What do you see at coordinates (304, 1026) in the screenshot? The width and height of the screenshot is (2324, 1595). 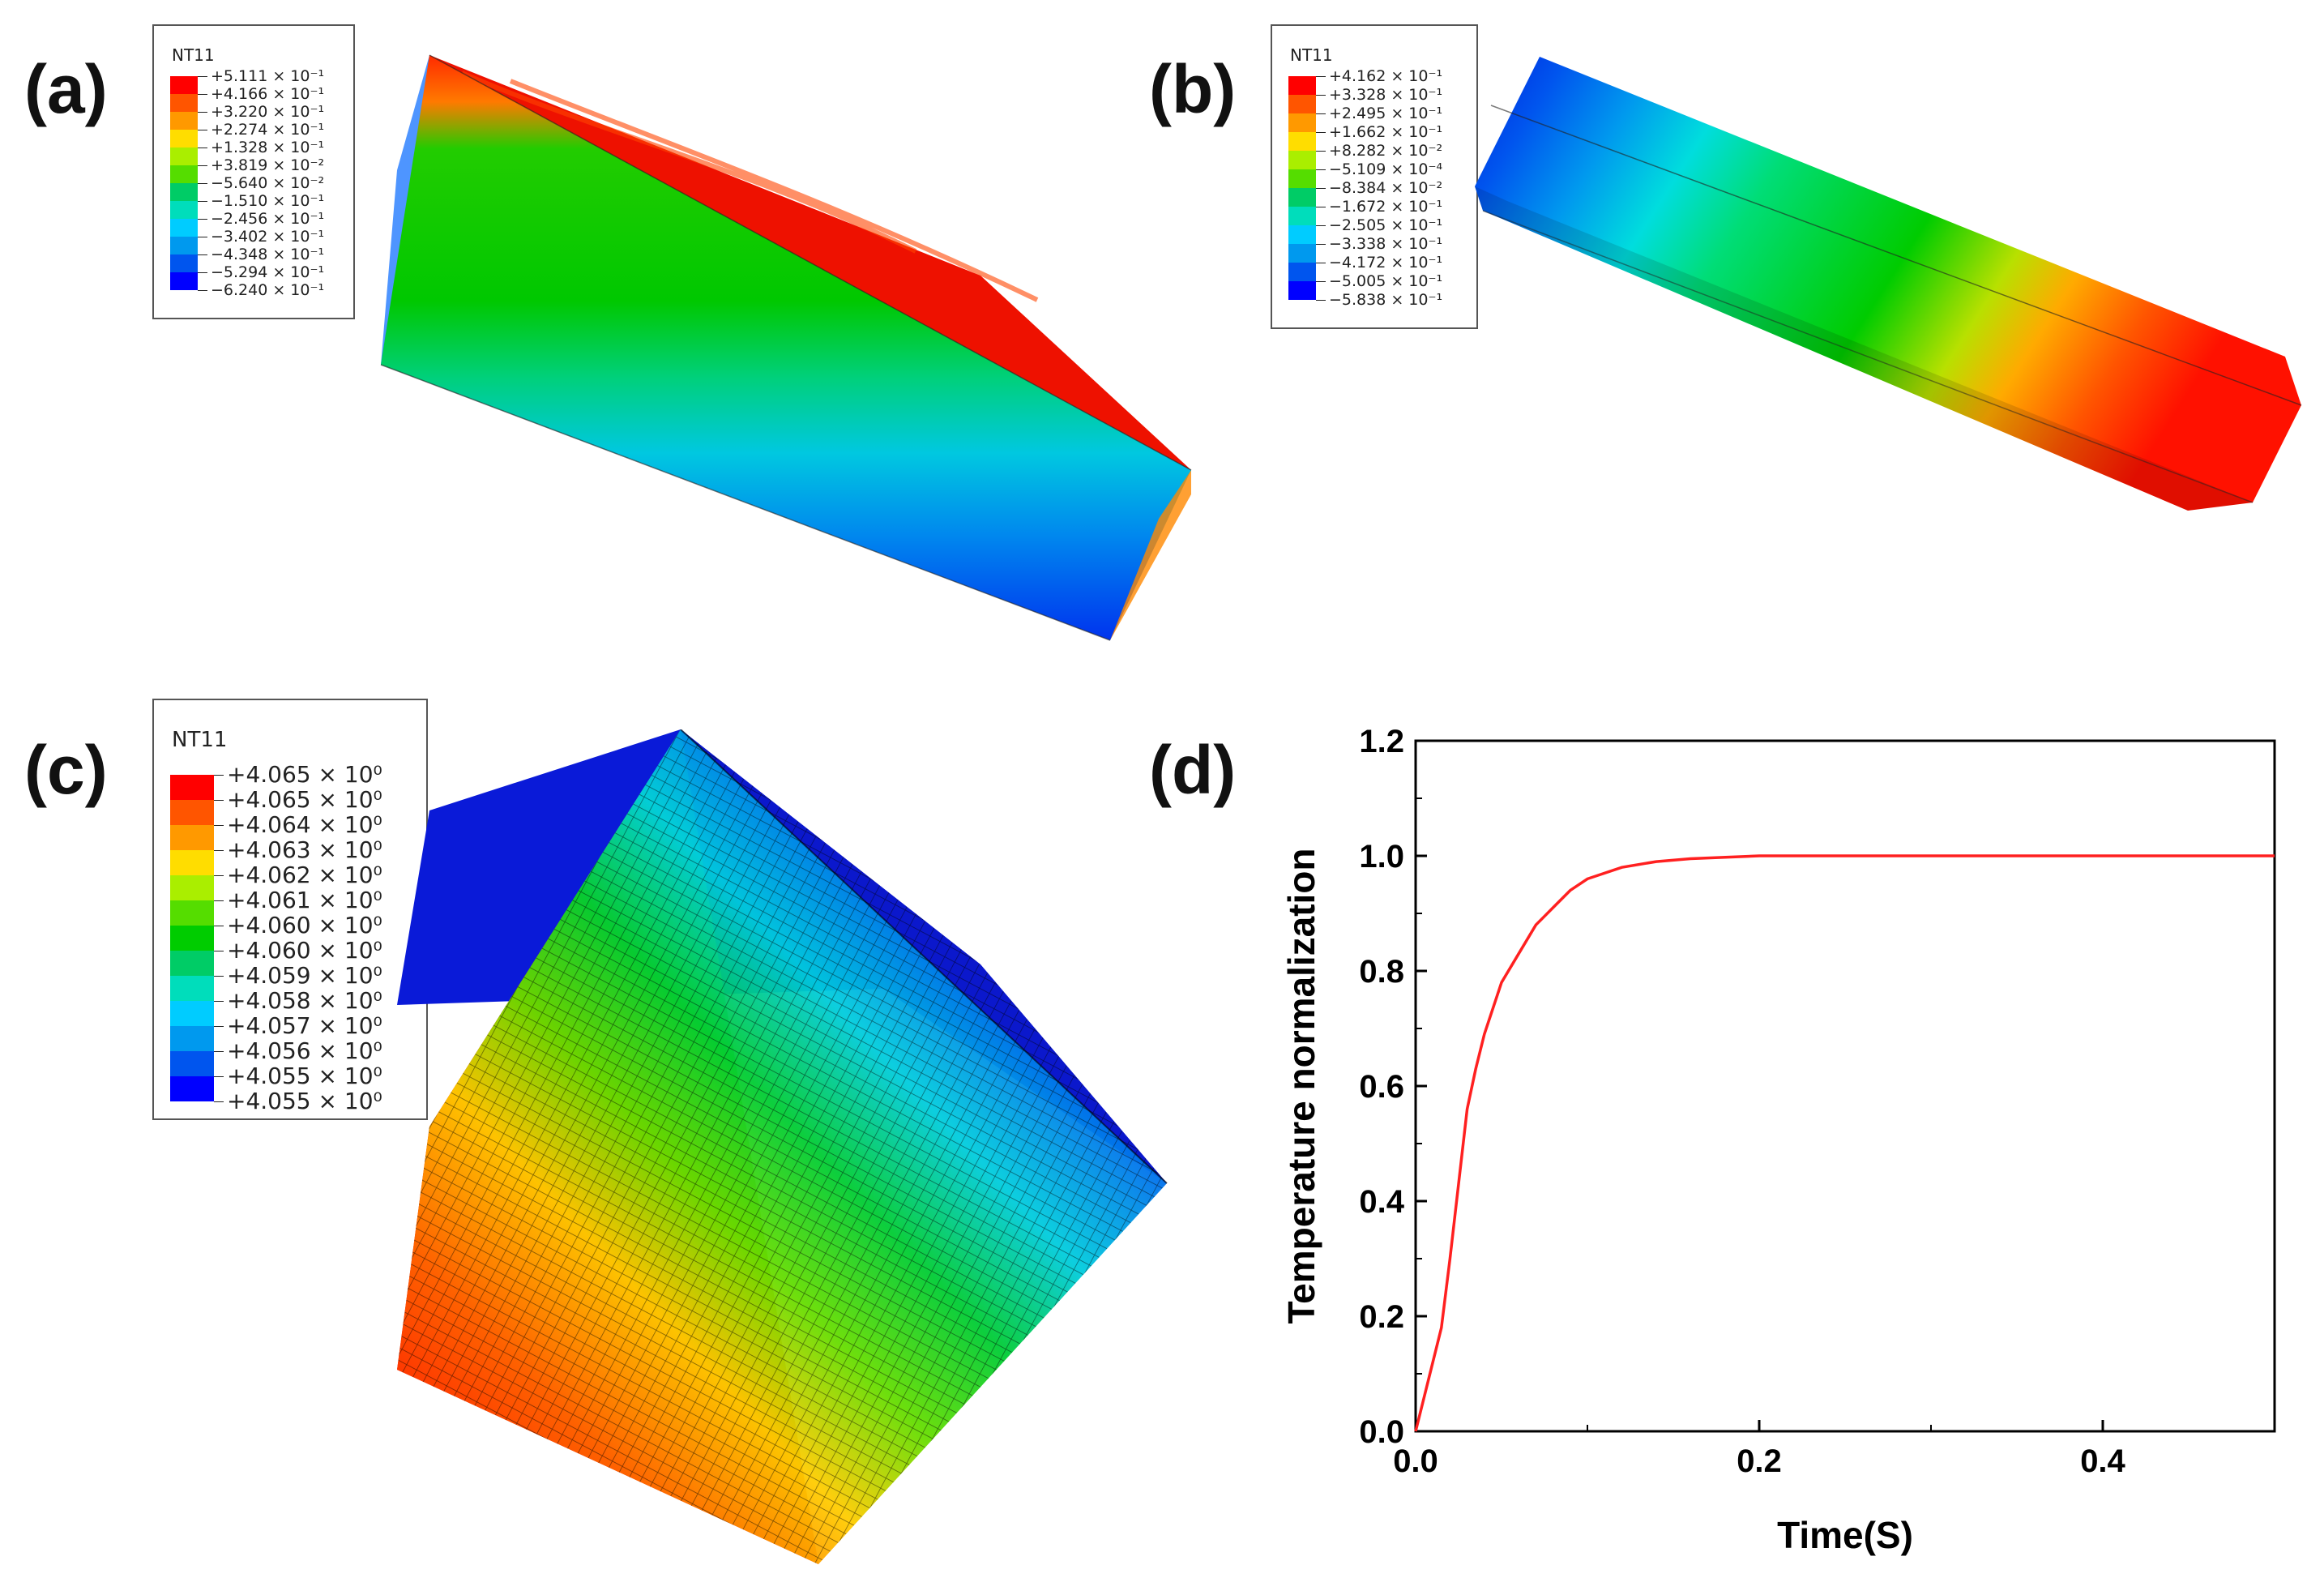 I see `legend-value: +4.057 × 10⁰` at bounding box center [304, 1026].